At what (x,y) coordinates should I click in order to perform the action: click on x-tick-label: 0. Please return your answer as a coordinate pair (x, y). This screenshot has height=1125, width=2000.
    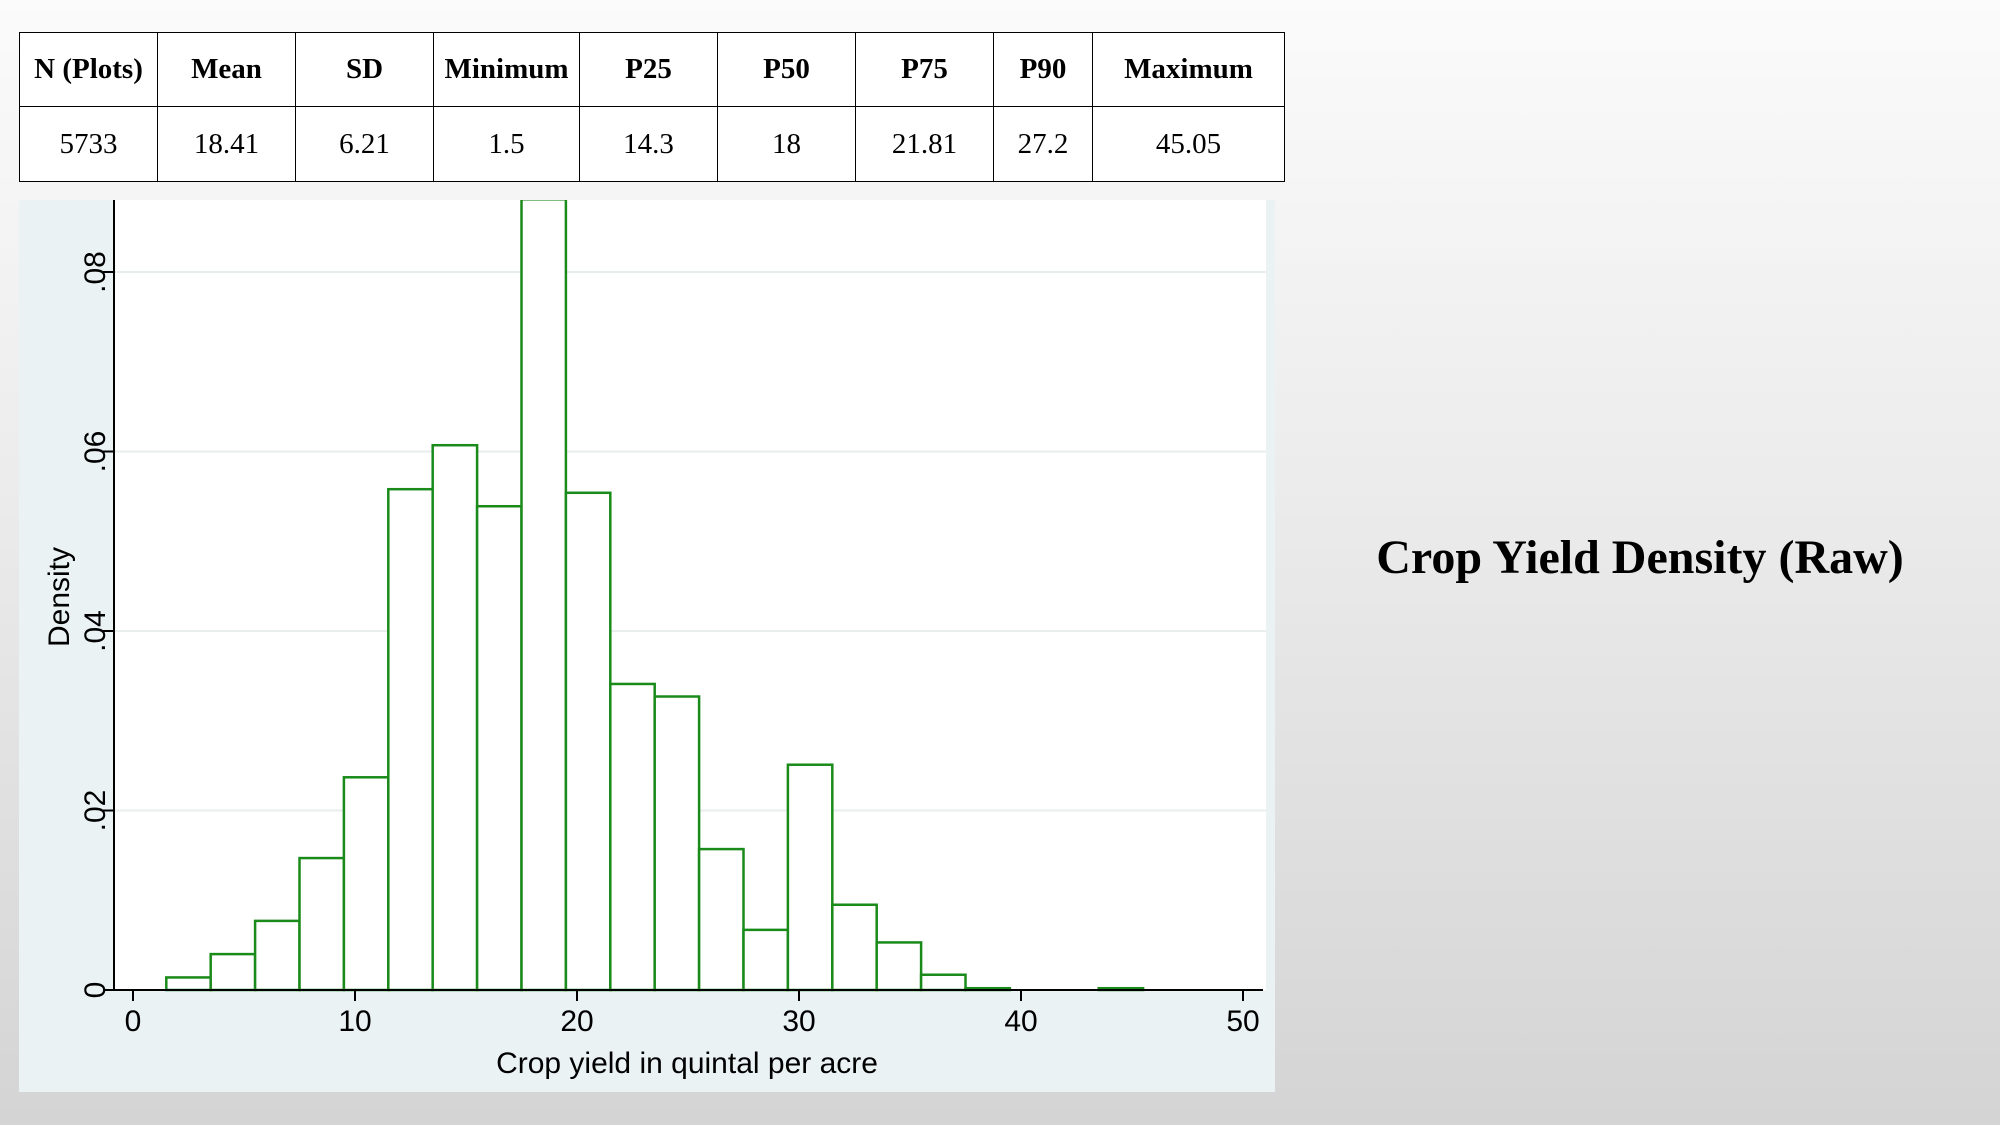
    Looking at the image, I should click on (133, 1021).